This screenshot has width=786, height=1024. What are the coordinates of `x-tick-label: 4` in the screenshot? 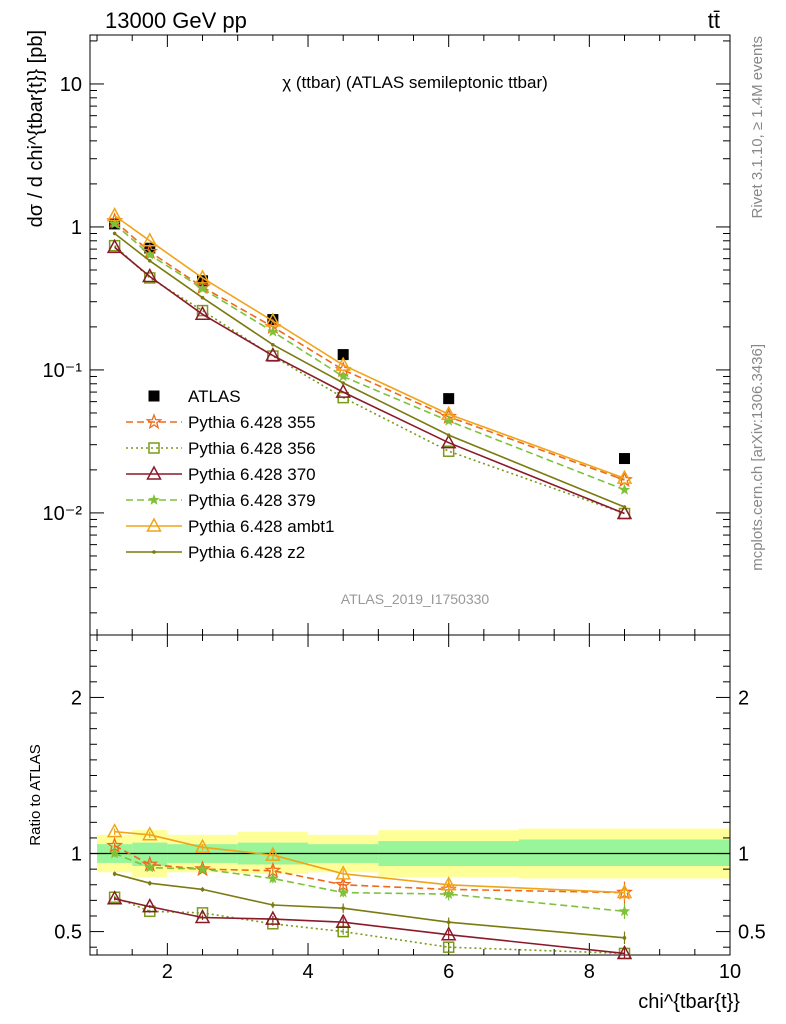 It's located at (307, 972).